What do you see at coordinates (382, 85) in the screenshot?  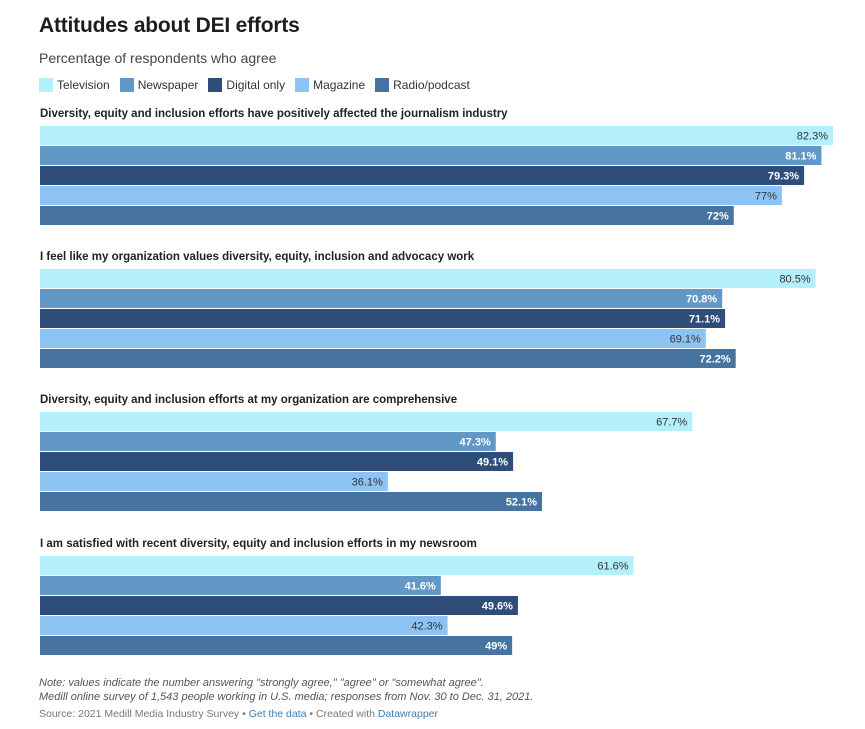 I see `legend-swatch-radio-podcast` at bounding box center [382, 85].